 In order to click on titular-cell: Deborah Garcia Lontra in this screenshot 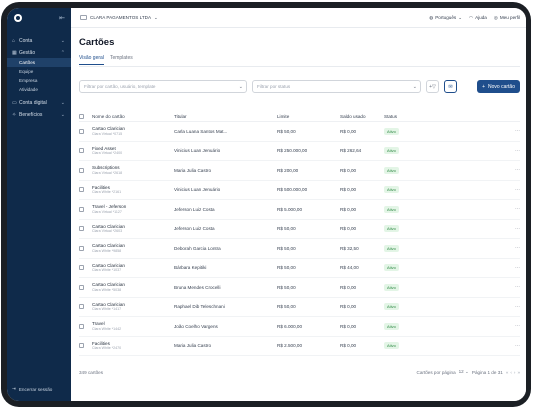, I will do `click(197, 248)`.